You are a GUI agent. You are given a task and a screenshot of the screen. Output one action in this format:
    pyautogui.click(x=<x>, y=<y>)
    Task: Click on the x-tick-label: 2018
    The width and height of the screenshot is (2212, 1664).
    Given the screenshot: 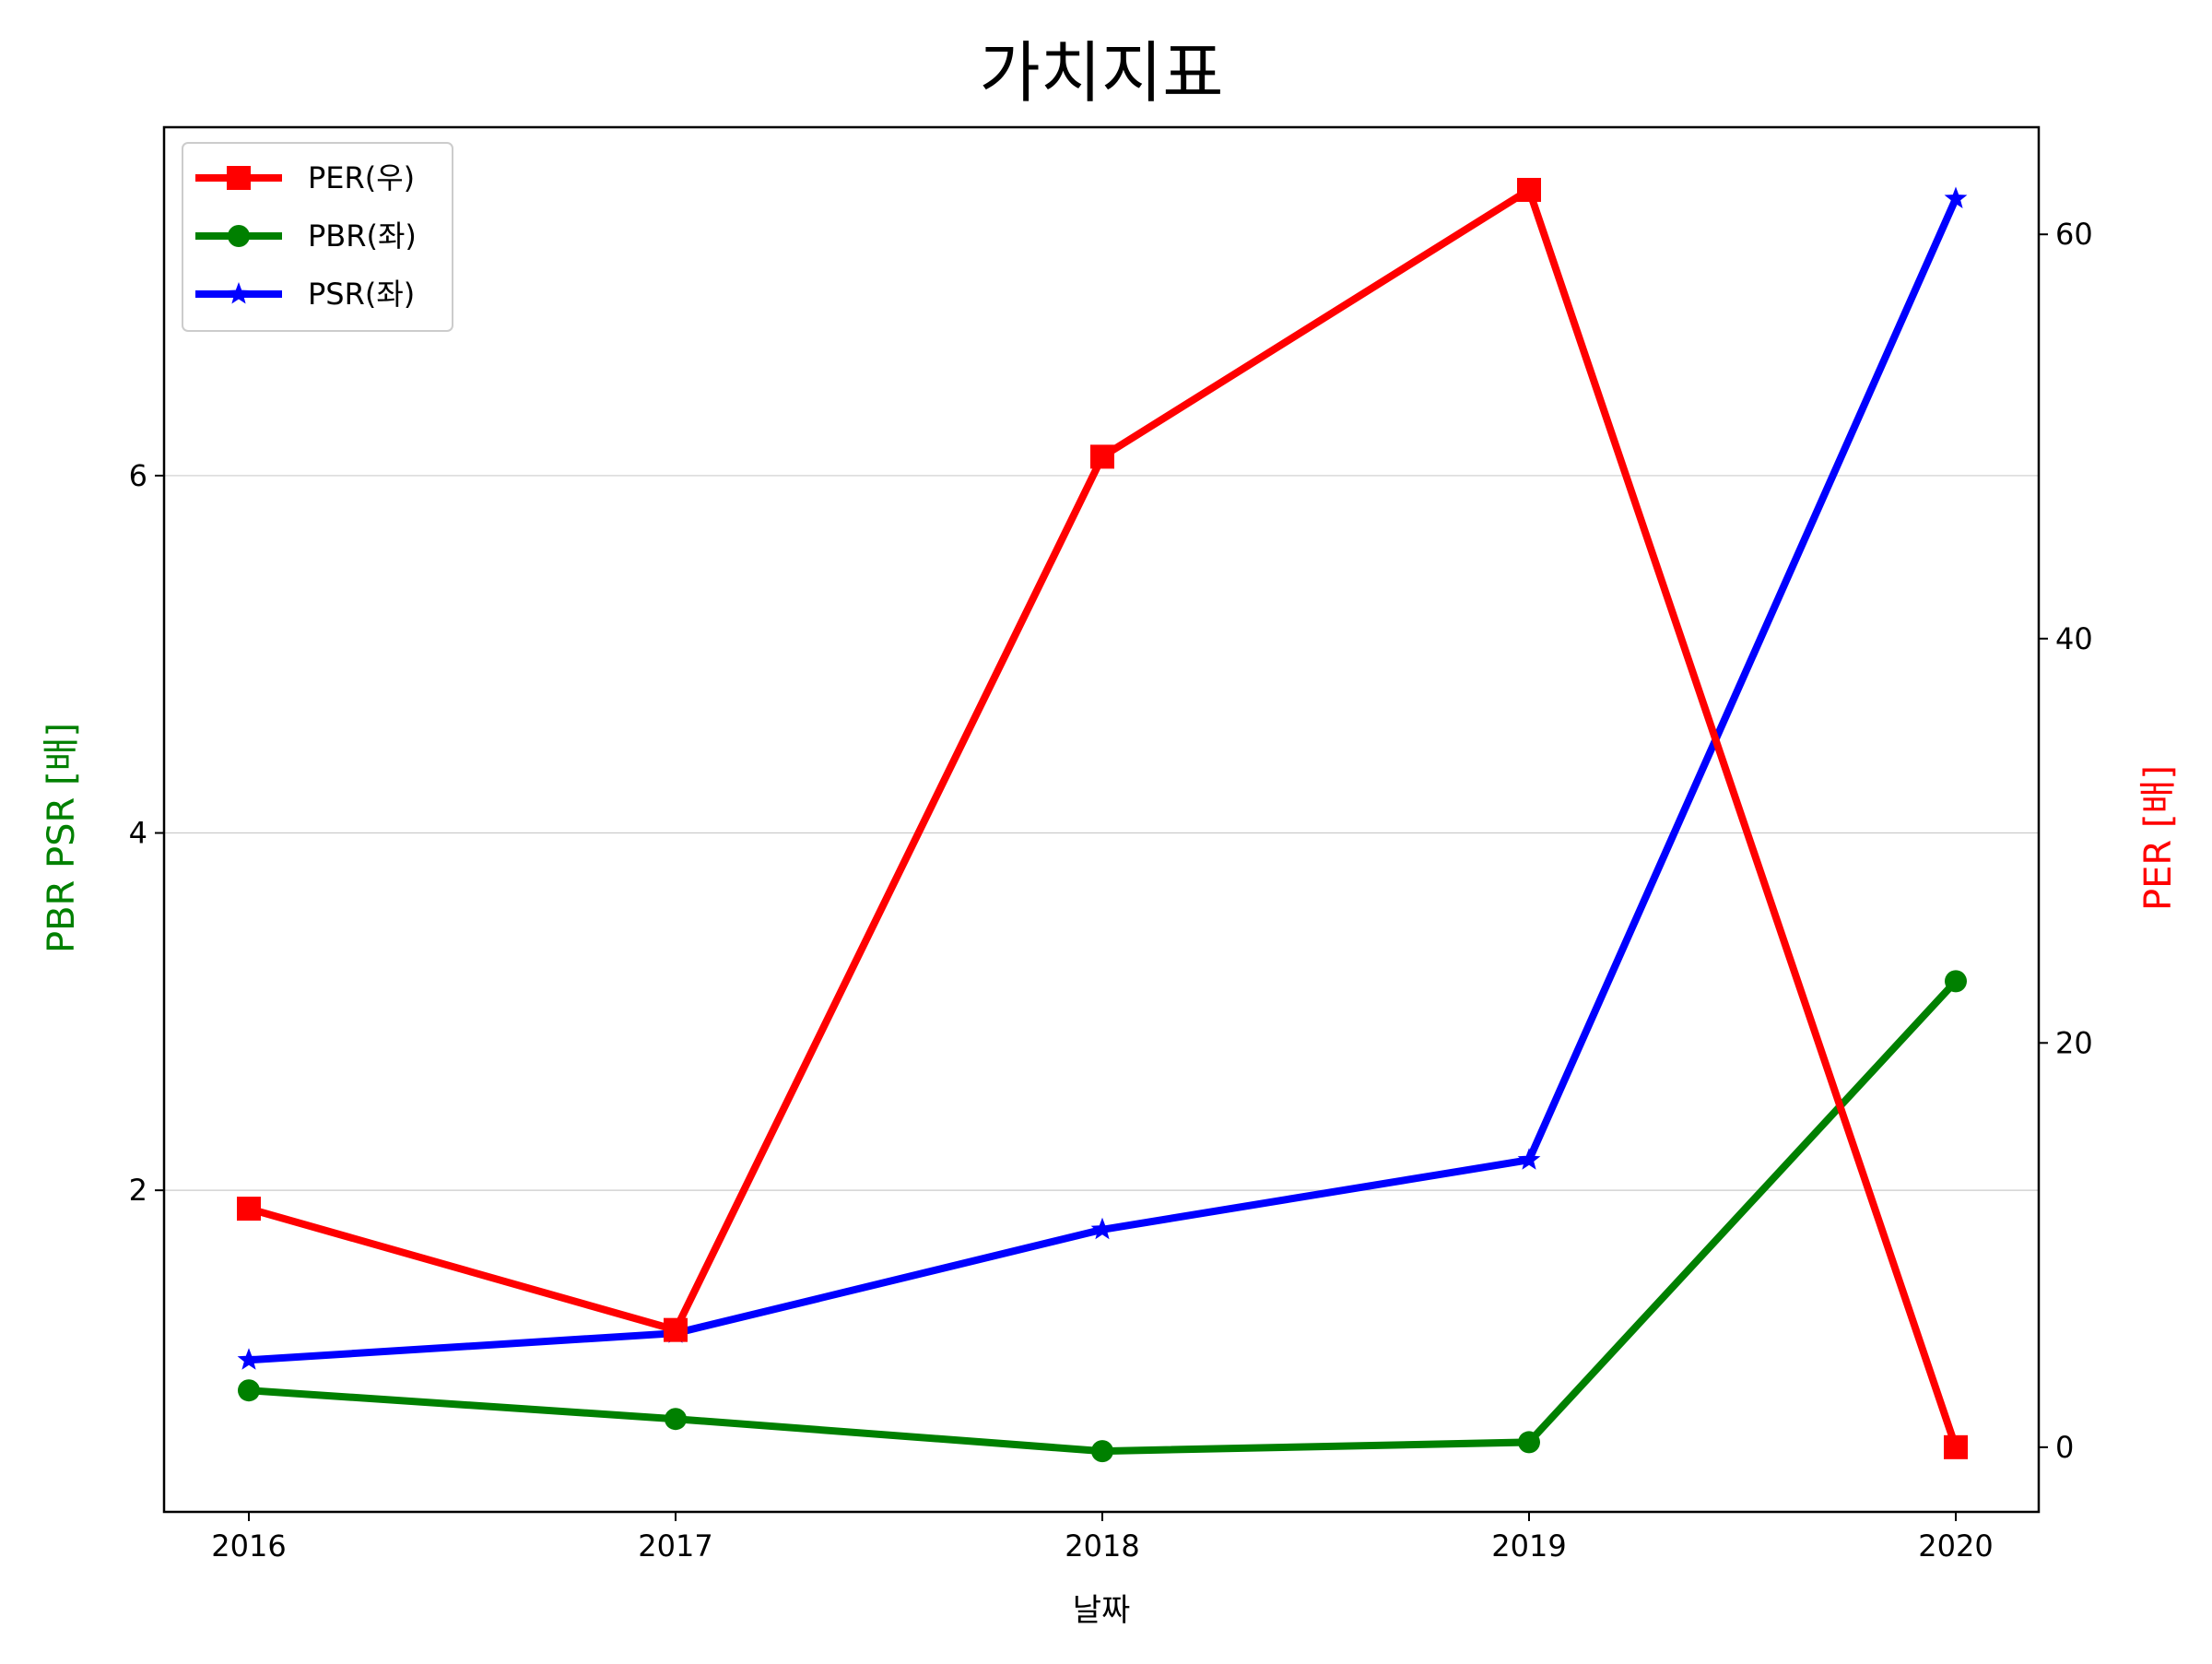 What is the action you would take?
    pyautogui.click(x=1102, y=1546)
    